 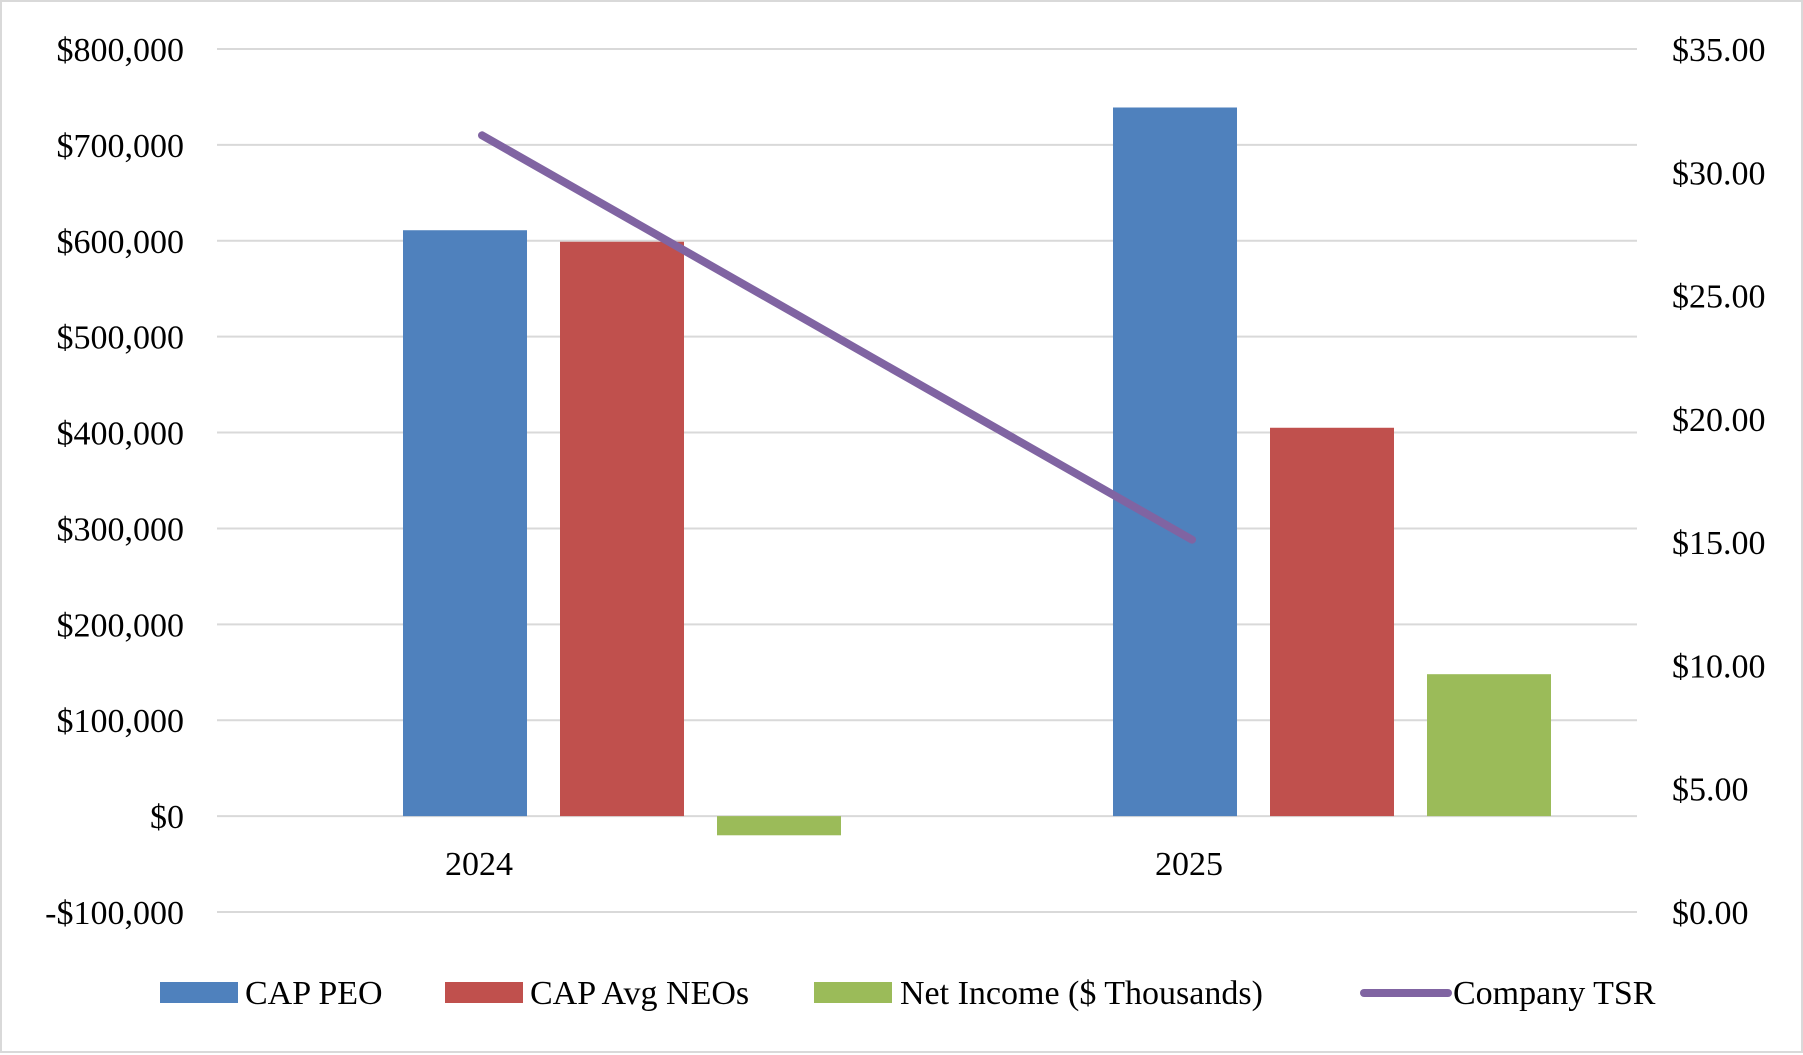 I want to click on legend-label-cap-avg-neos: CAP Avg NEOs, so click(x=639, y=993).